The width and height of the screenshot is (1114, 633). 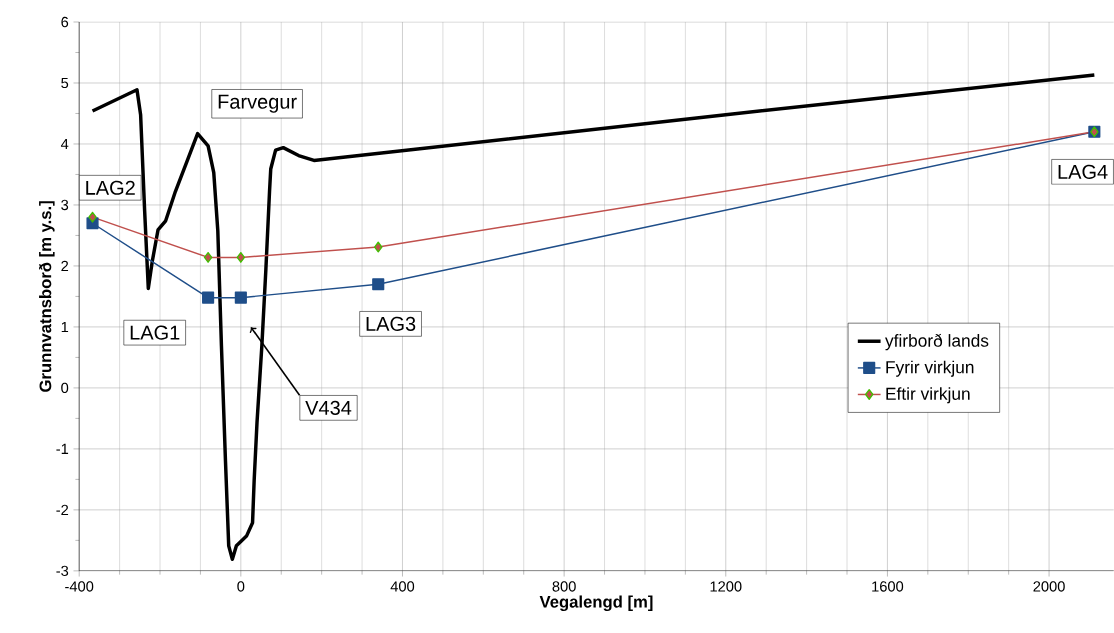 I want to click on y-tick-label: 1, so click(x=65, y=327).